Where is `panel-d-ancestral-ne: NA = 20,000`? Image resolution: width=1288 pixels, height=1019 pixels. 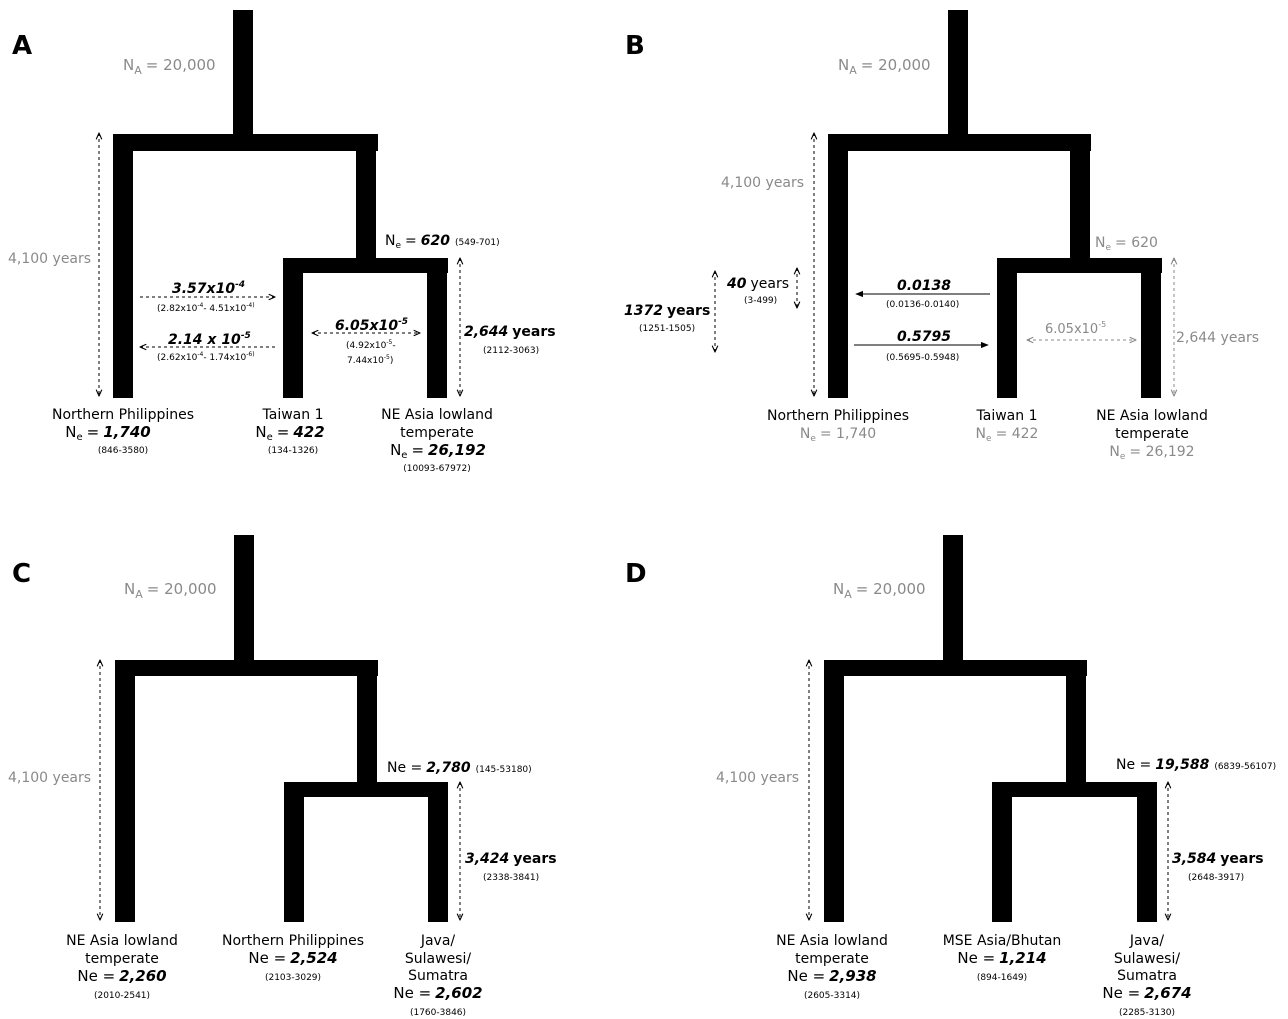 panel-d-ancestral-ne: NA = 20,000 is located at coordinates (879, 590).